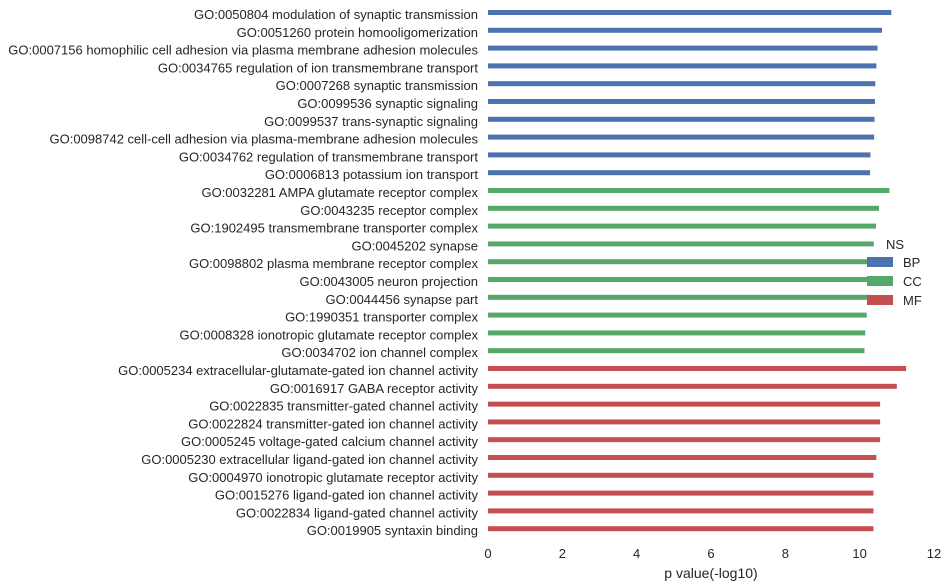  Describe the element at coordinates (894, 281) in the screenshot. I see `legend-entries: BP CC MF` at that location.